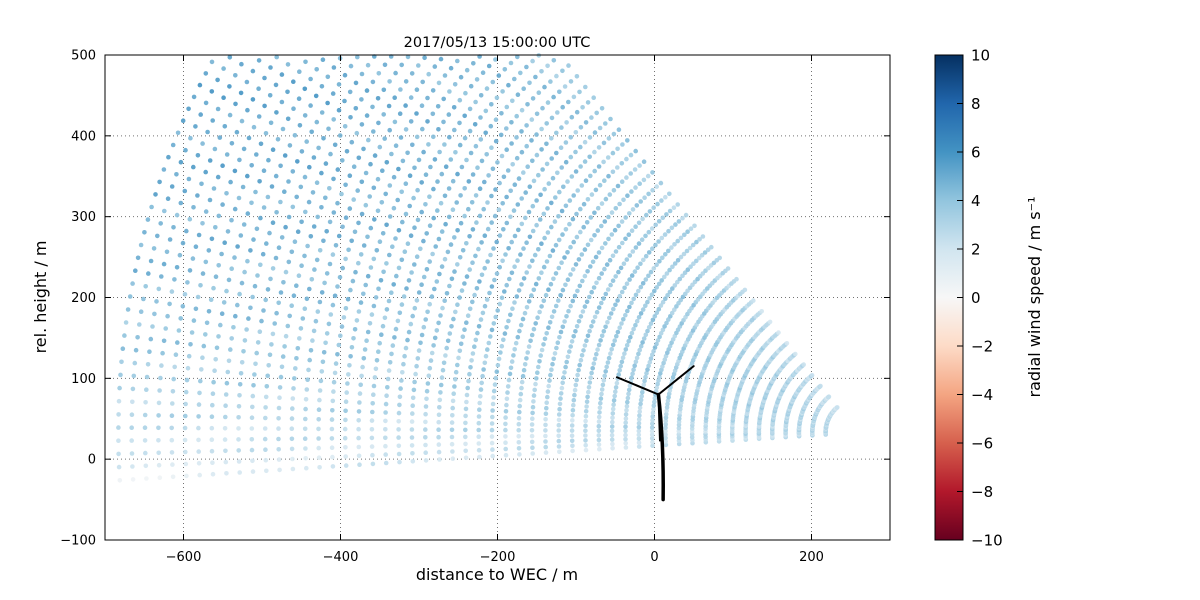 This screenshot has height=600, width=1200. What do you see at coordinates (498, 557) in the screenshot?
I see `x-tick-label: −200` at bounding box center [498, 557].